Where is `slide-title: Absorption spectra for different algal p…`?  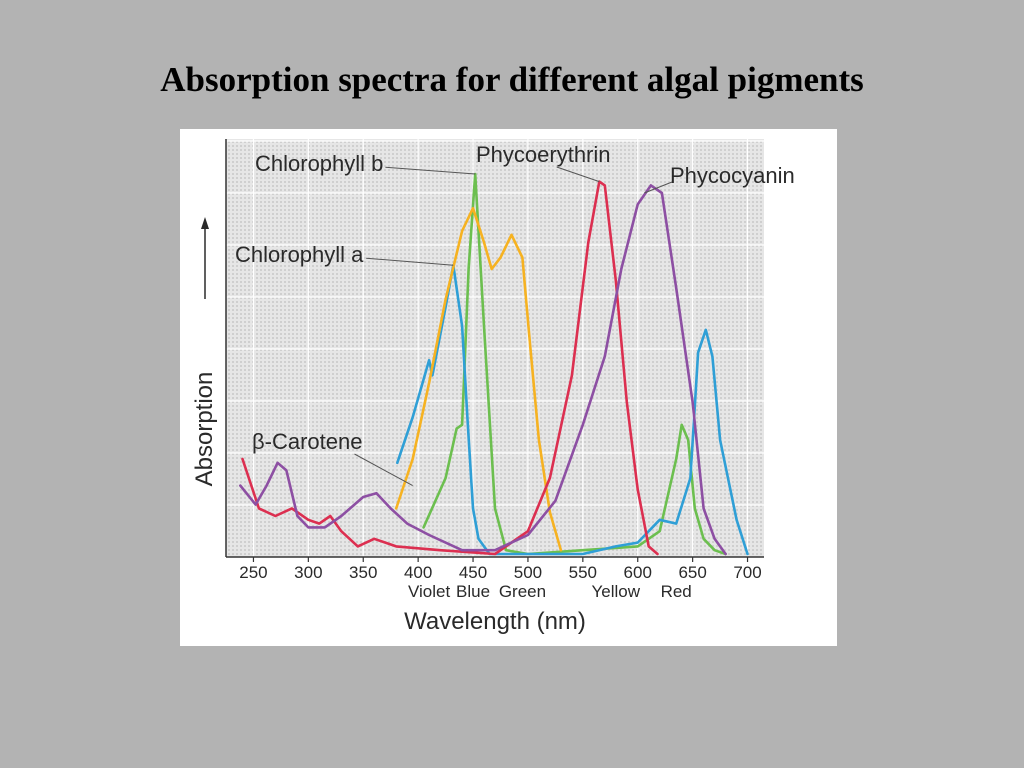 slide-title: Absorption spectra for different algal p… is located at coordinates (512, 79).